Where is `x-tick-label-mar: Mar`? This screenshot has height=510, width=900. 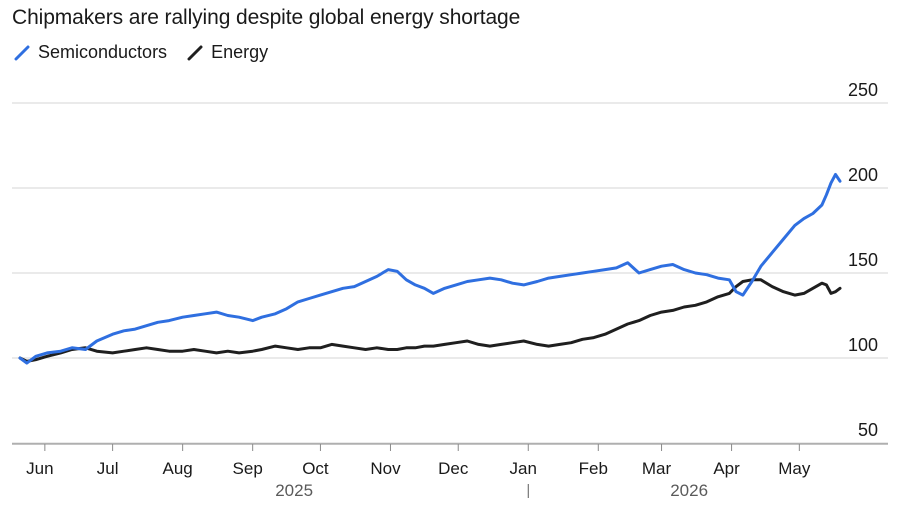
x-tick-label-mar: Mar is located at coordinates (657, 468).